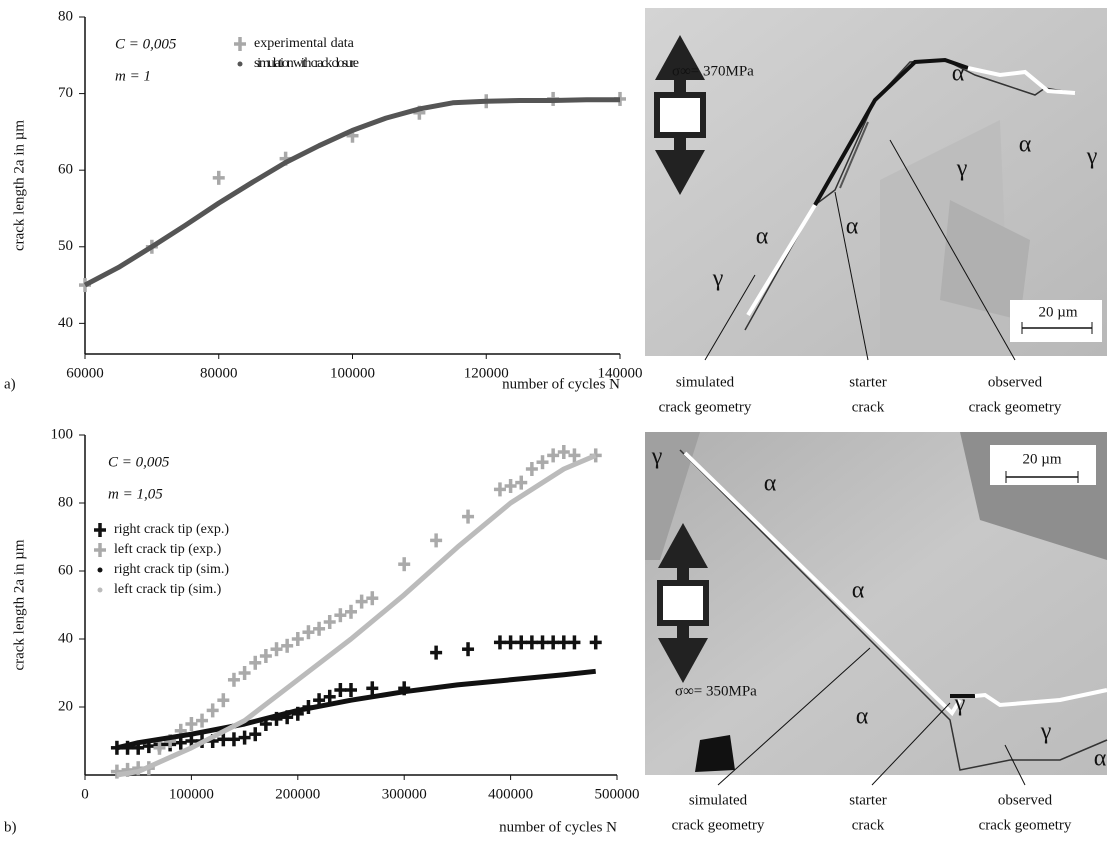 The width and height of the screenshot is (1114, 841). What do you see at coordinates (867, 382) in the screenshot?
I see `callout-label: starter` at bounding box center [867, 382].